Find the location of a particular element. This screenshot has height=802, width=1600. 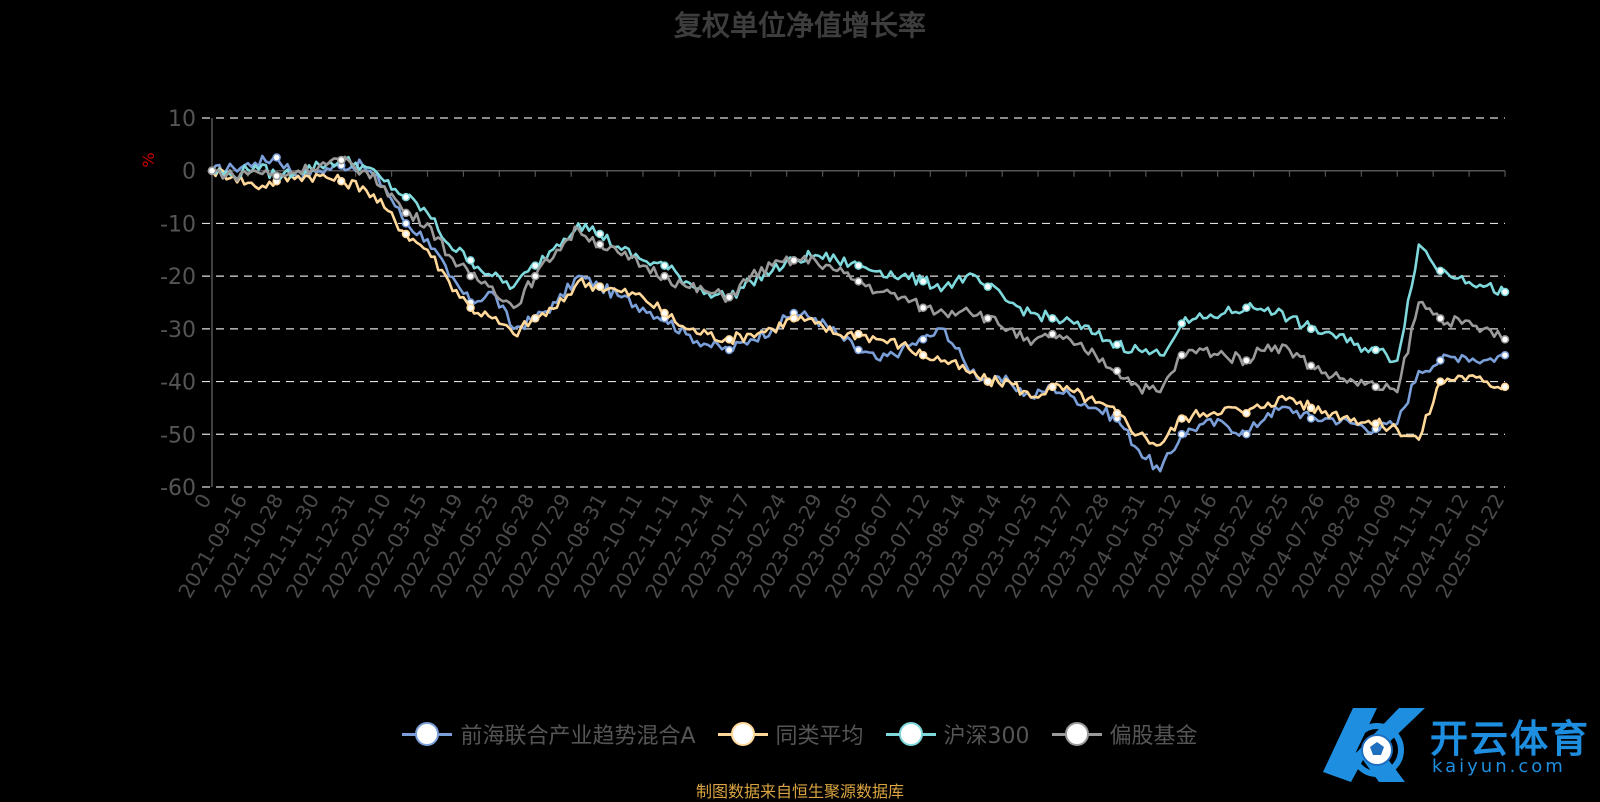

legend-swatch-equity-funds is located at coordinates (1076, 734).